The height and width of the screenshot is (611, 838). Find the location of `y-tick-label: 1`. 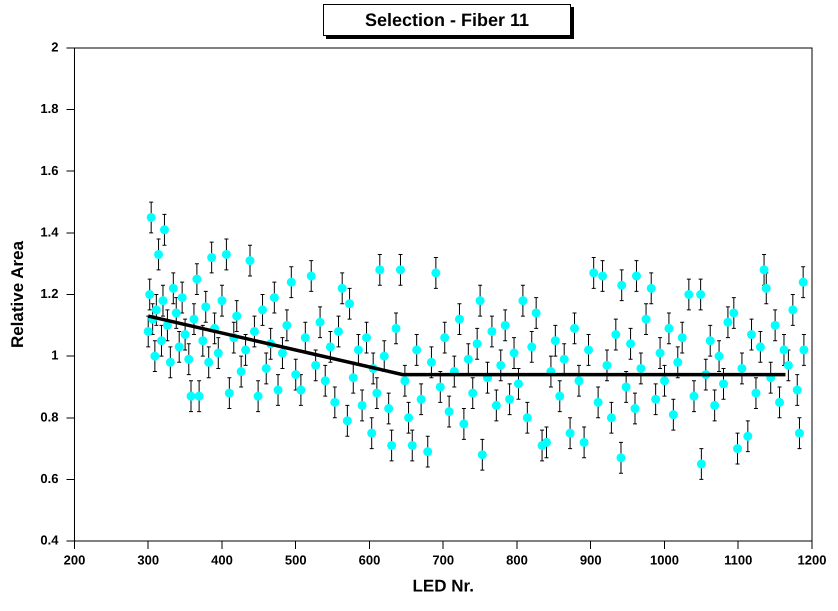

y-tick-label: 1 is located at coordinates (54, 355).